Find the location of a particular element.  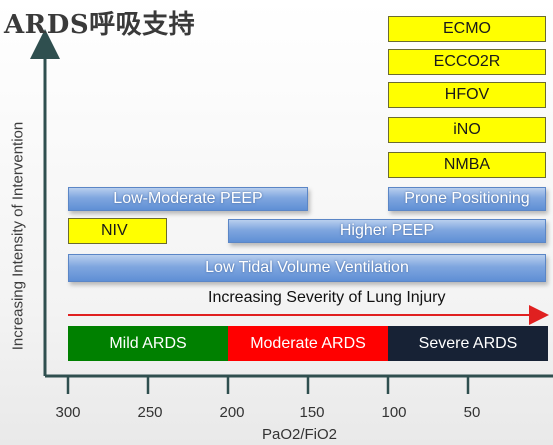

page-title: ARDS呼吸支持 is located at coordinates (100, 25).